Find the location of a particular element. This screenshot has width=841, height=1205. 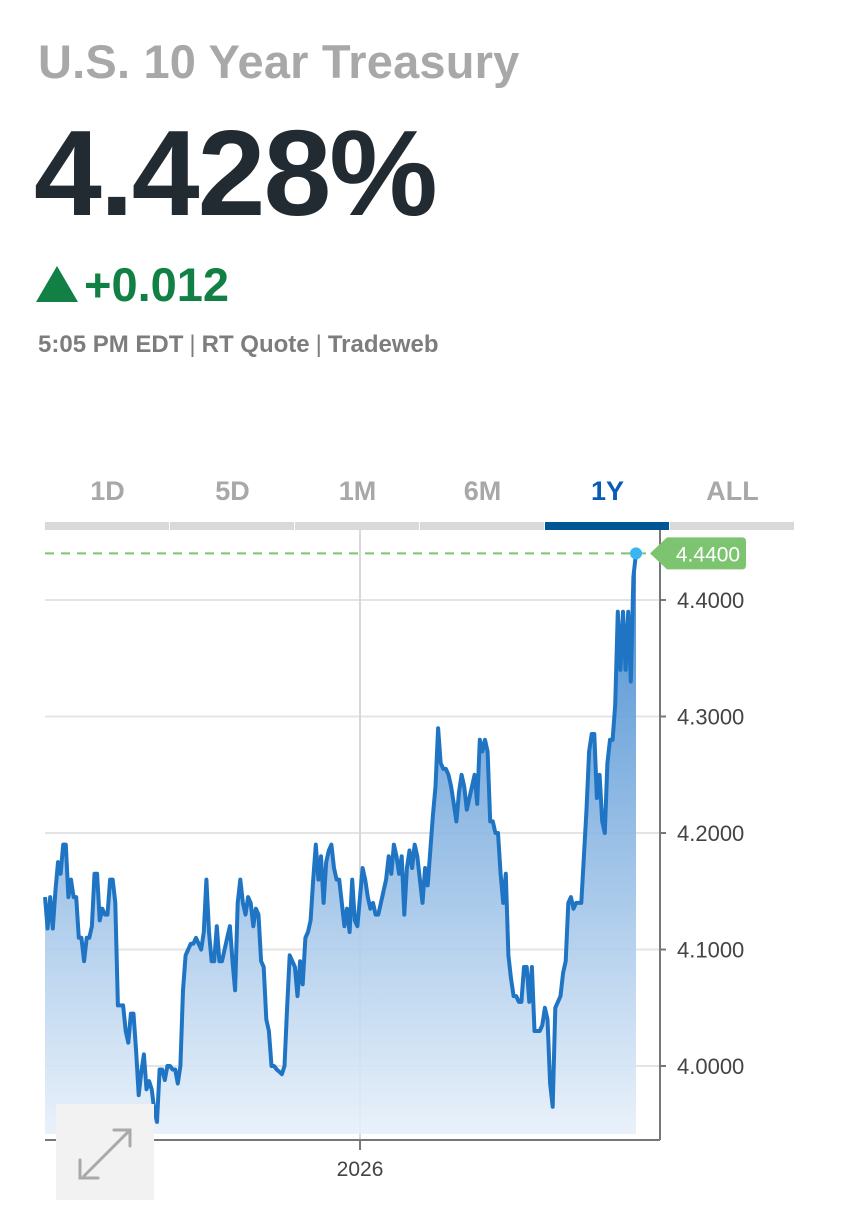

tab-1d: 1D is located at coordinates (107, 499).